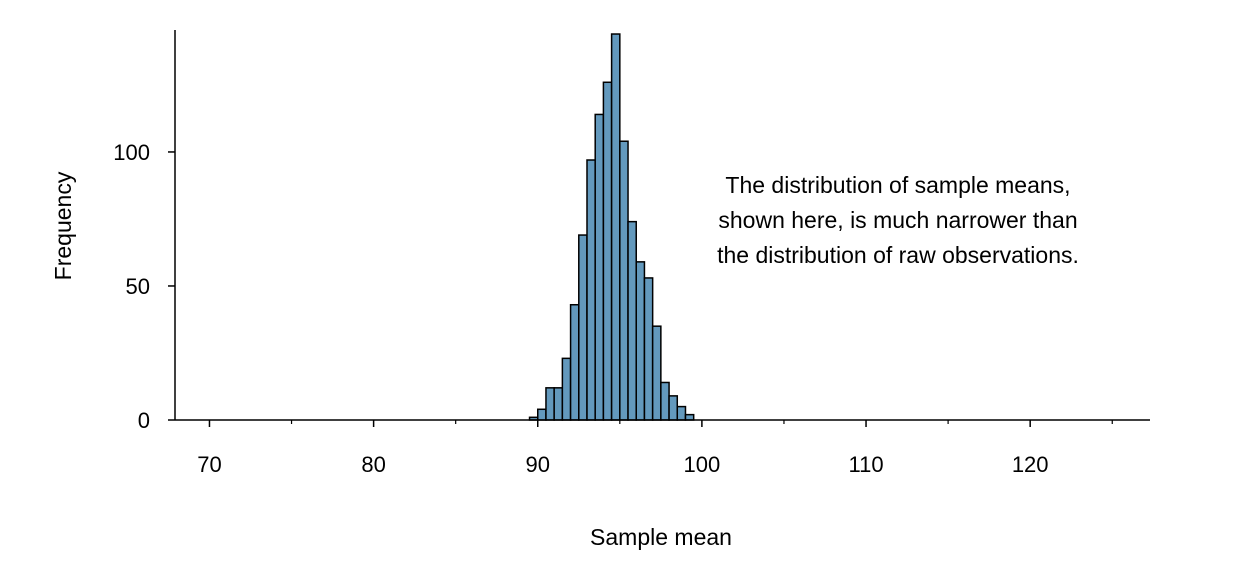  I want to click on annotation-line-2: shown here, is much narrower than, so click(897, 220).